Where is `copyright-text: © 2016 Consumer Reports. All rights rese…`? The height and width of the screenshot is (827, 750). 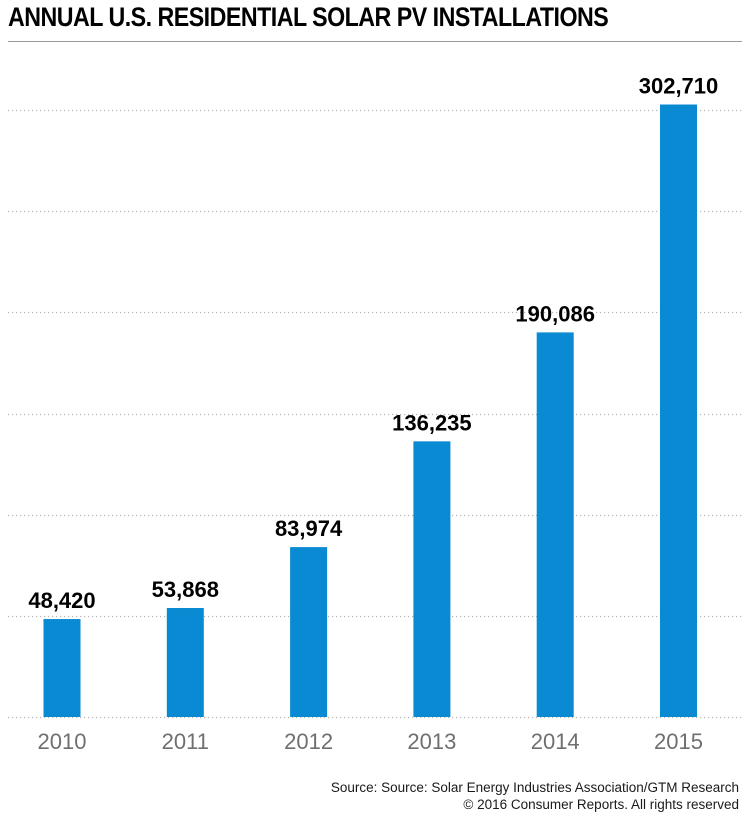
copyright-text: © 2016 Consumer Reports. All rights rese… is located at coordinates (601, 804).